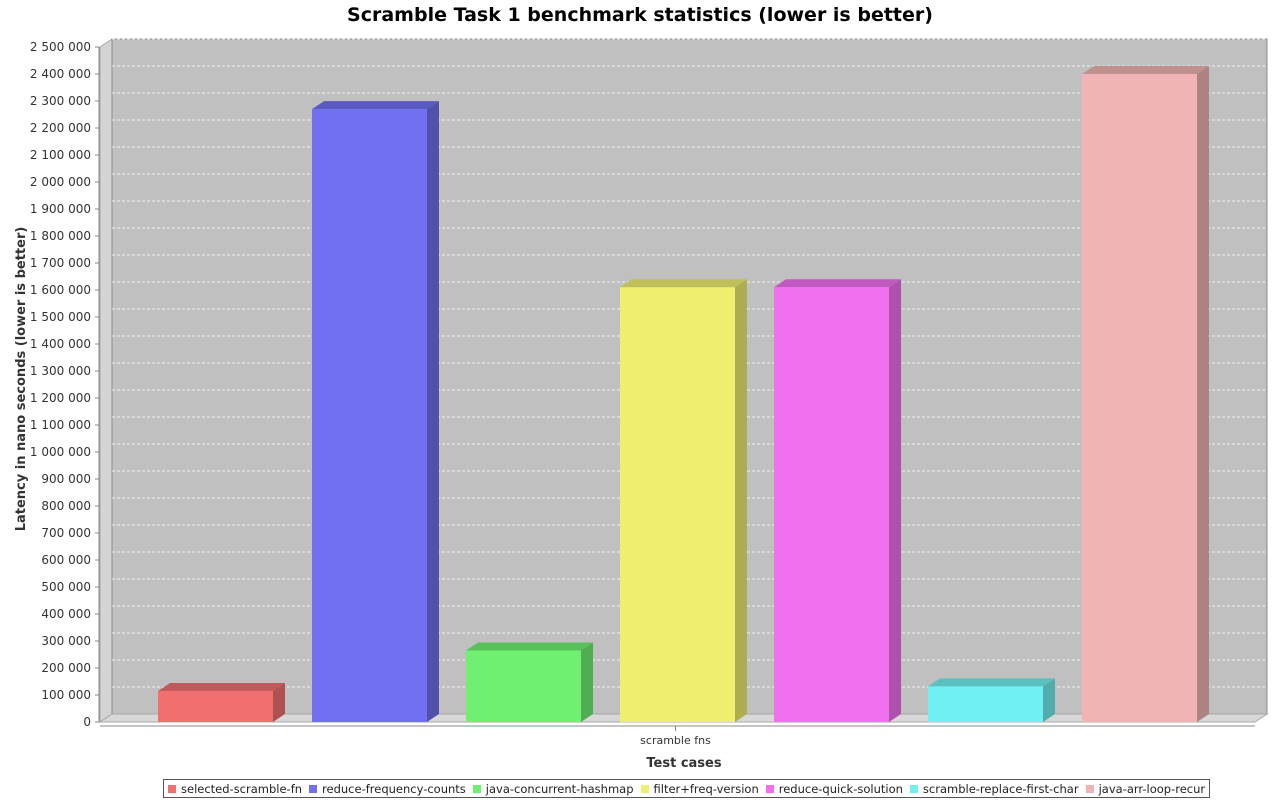 Image resolution: width=1280 pixels, height=800 pixels. Describe the element at coordinates (683, 763) in the screenshot. I see `x-axis-label: Test cases` at that location.